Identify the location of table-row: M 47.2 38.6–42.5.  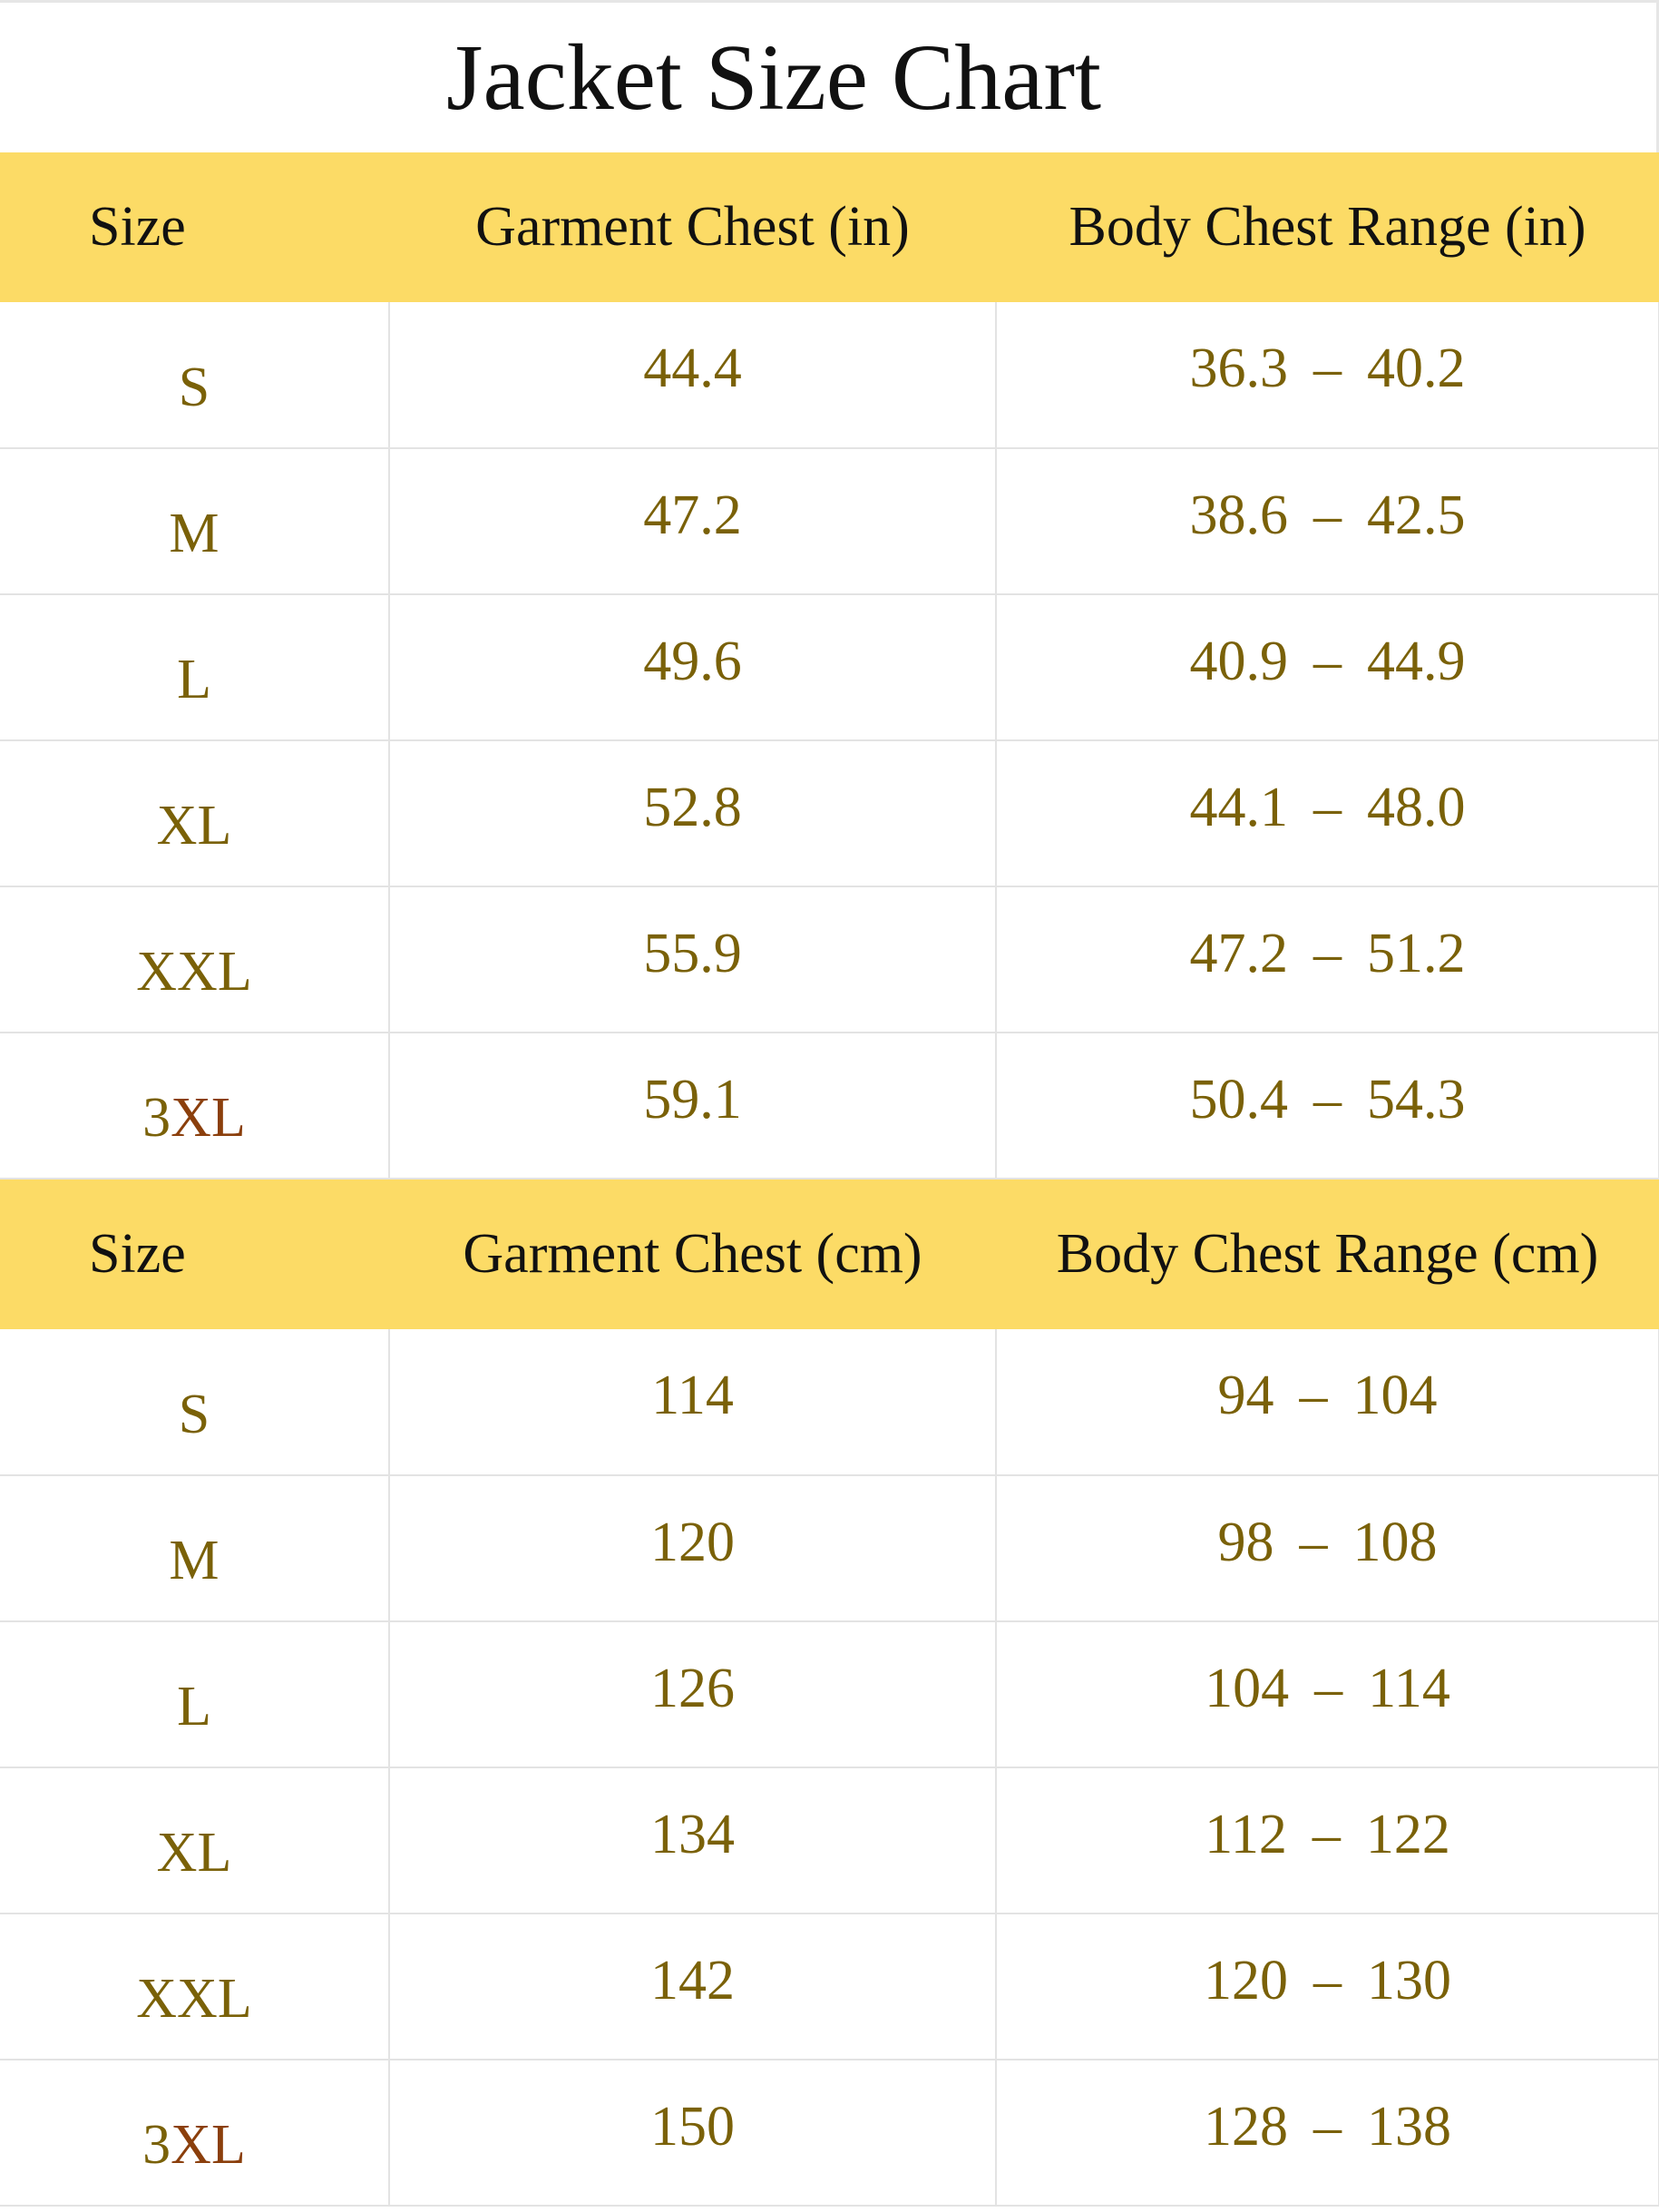
(829, 521).